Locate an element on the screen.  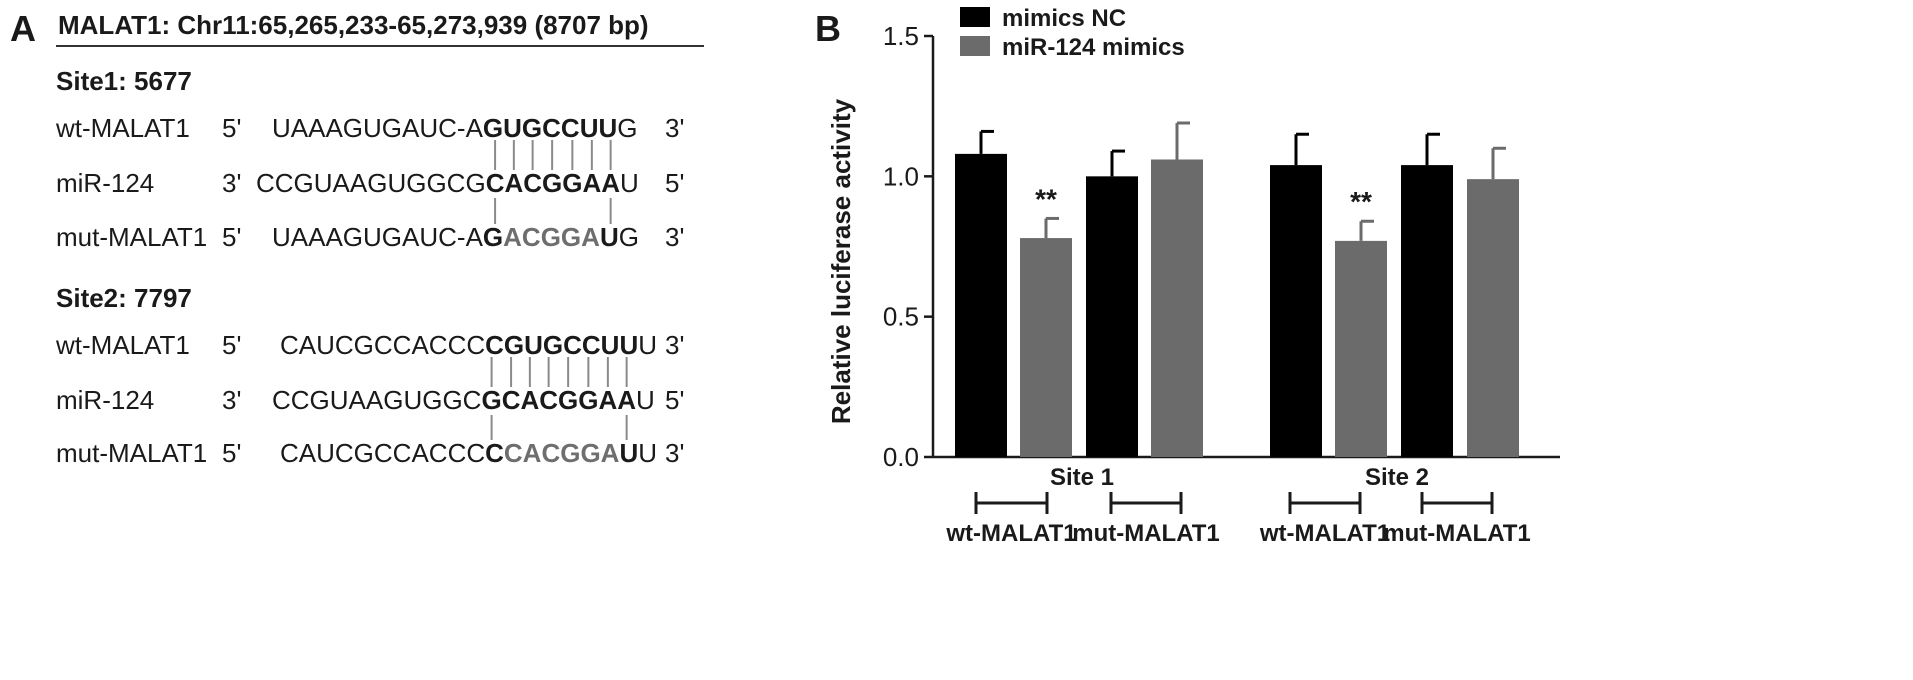
bar-site-1-mut-malat1-nc is located at coordinates (1112, 317).